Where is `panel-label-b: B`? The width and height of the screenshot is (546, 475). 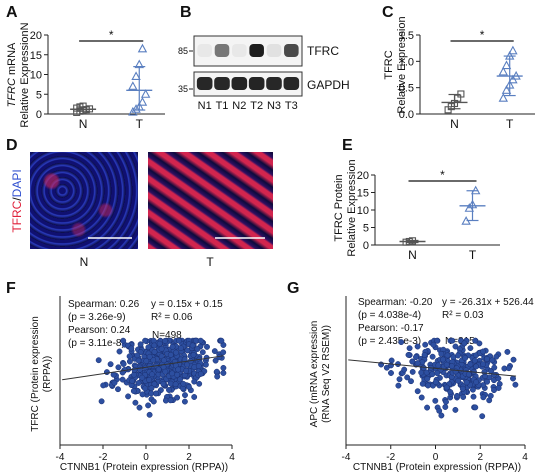
panel-label-b: B is located at coordinates (186, 12).